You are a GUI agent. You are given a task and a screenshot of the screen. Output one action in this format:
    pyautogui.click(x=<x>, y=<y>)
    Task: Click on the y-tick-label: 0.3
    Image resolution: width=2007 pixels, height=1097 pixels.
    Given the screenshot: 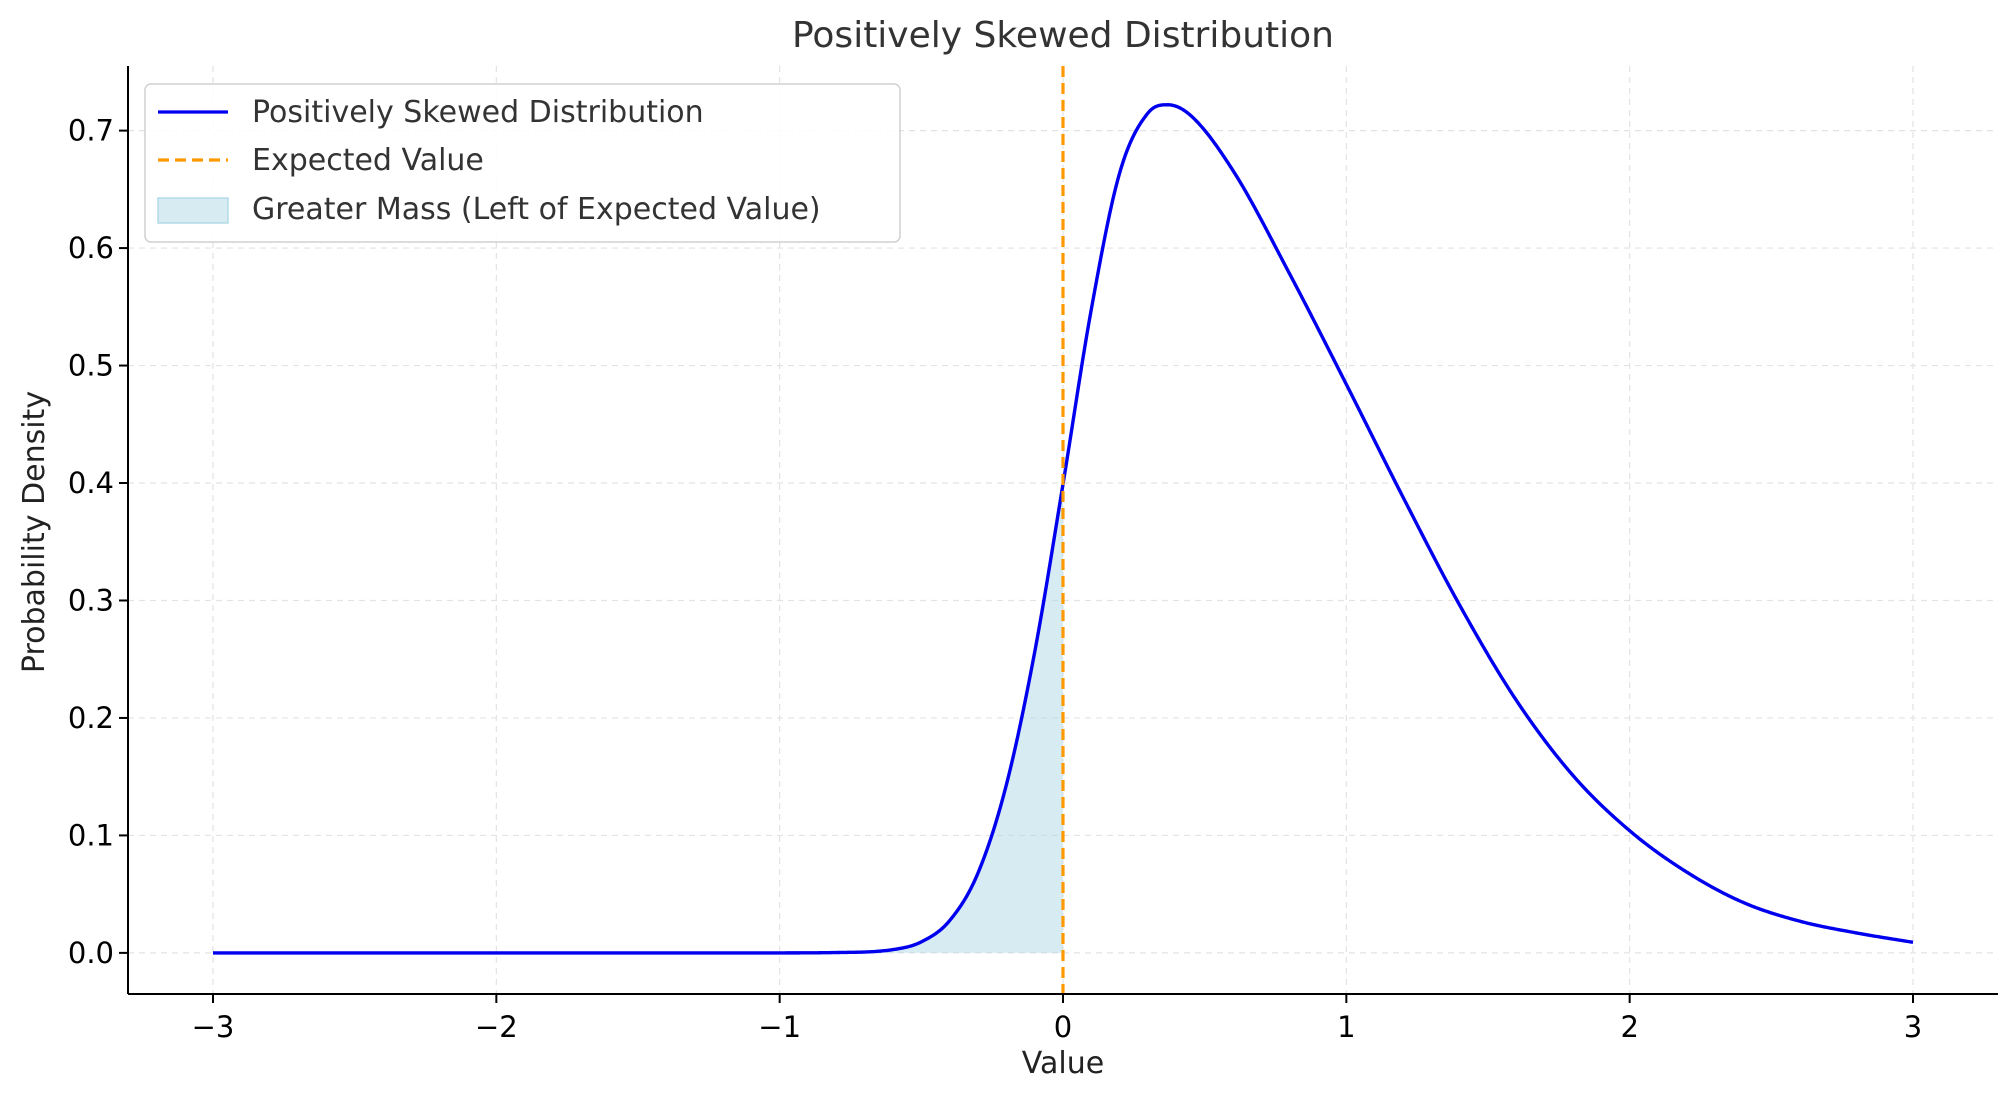 What is the action you would take?
    pyautogui.click(x=91, y=600)
    